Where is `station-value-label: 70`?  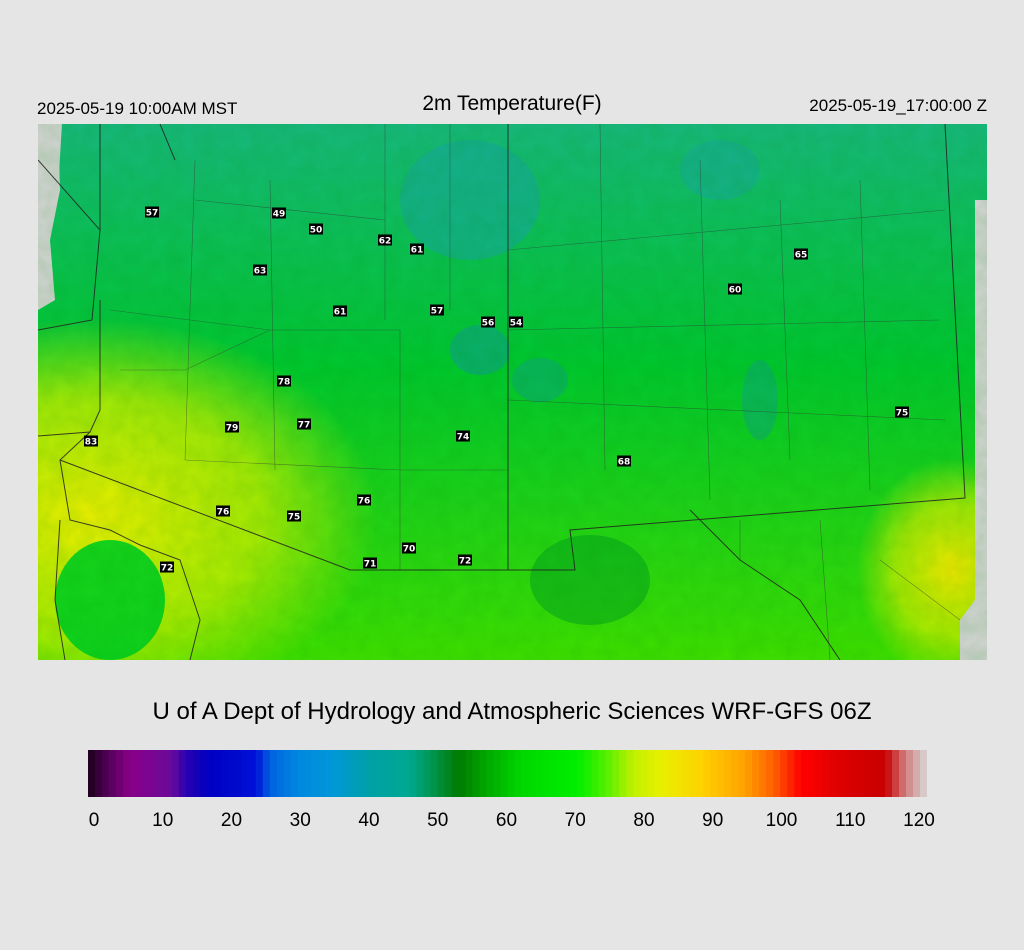 station-value-label: 70 is located at coordinates (409, 548).